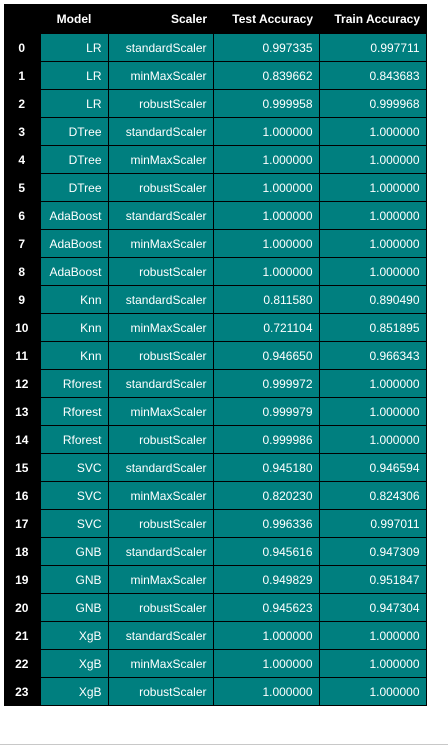  What do you see at coordinates (22, 215) in the screenshot?
I see `row-index: 6` at bounding box center [22, 215].